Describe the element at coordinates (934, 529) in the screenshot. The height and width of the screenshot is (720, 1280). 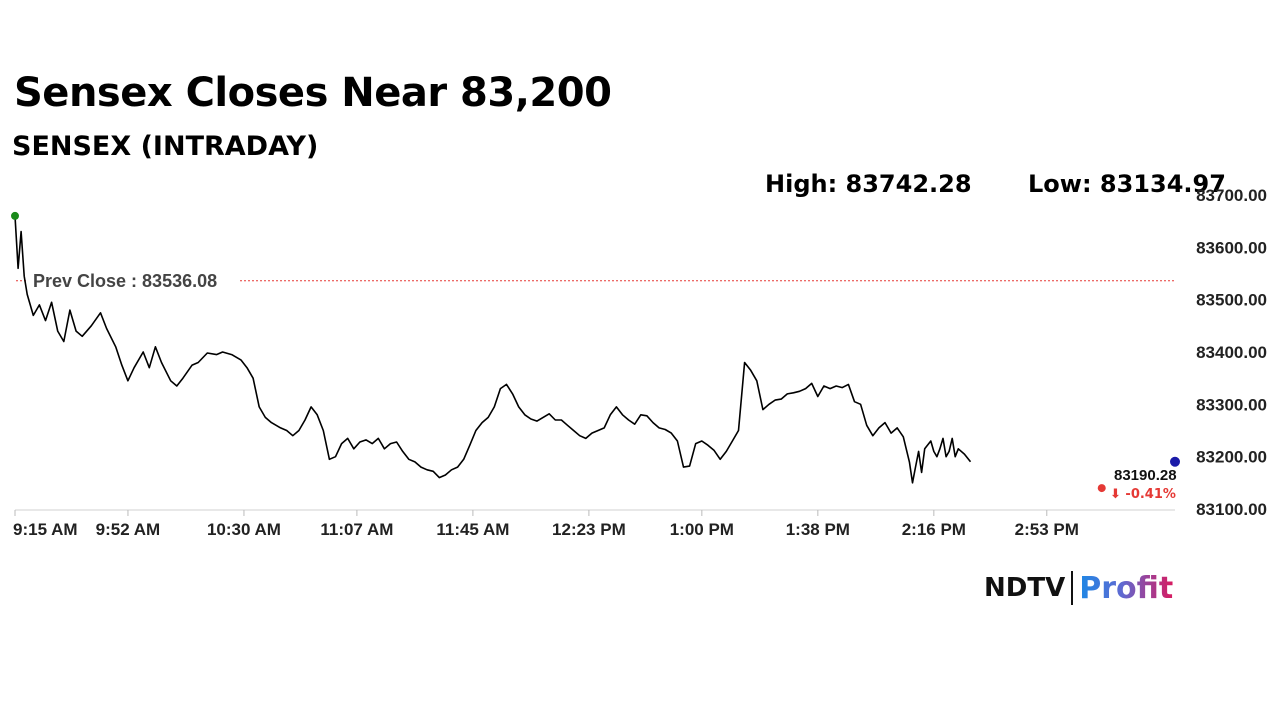
I see `x-tick-label: 2:16 PM` at that location.